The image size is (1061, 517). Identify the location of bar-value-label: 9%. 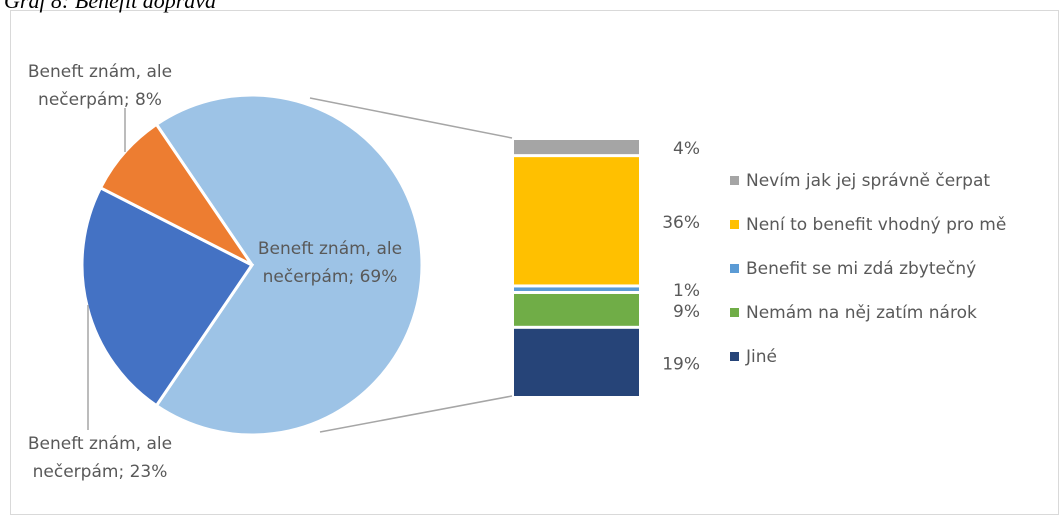
(686, 312).